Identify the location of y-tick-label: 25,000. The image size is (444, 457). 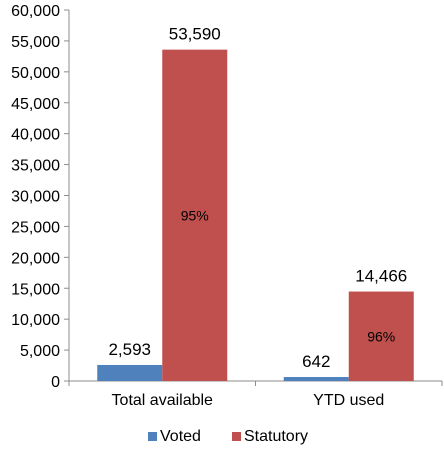
(35, 227).